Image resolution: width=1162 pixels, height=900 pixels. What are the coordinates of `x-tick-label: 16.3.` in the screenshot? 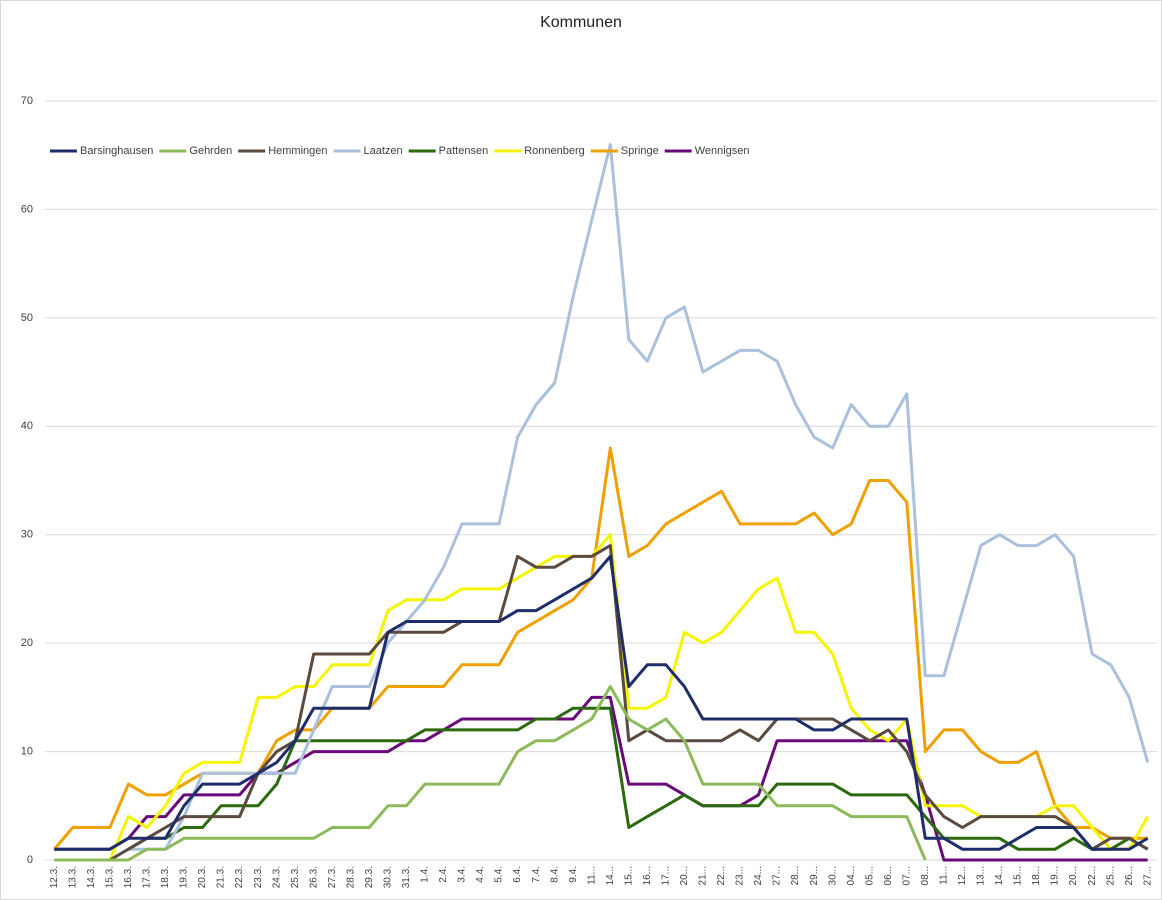 It's located at (128, 877).